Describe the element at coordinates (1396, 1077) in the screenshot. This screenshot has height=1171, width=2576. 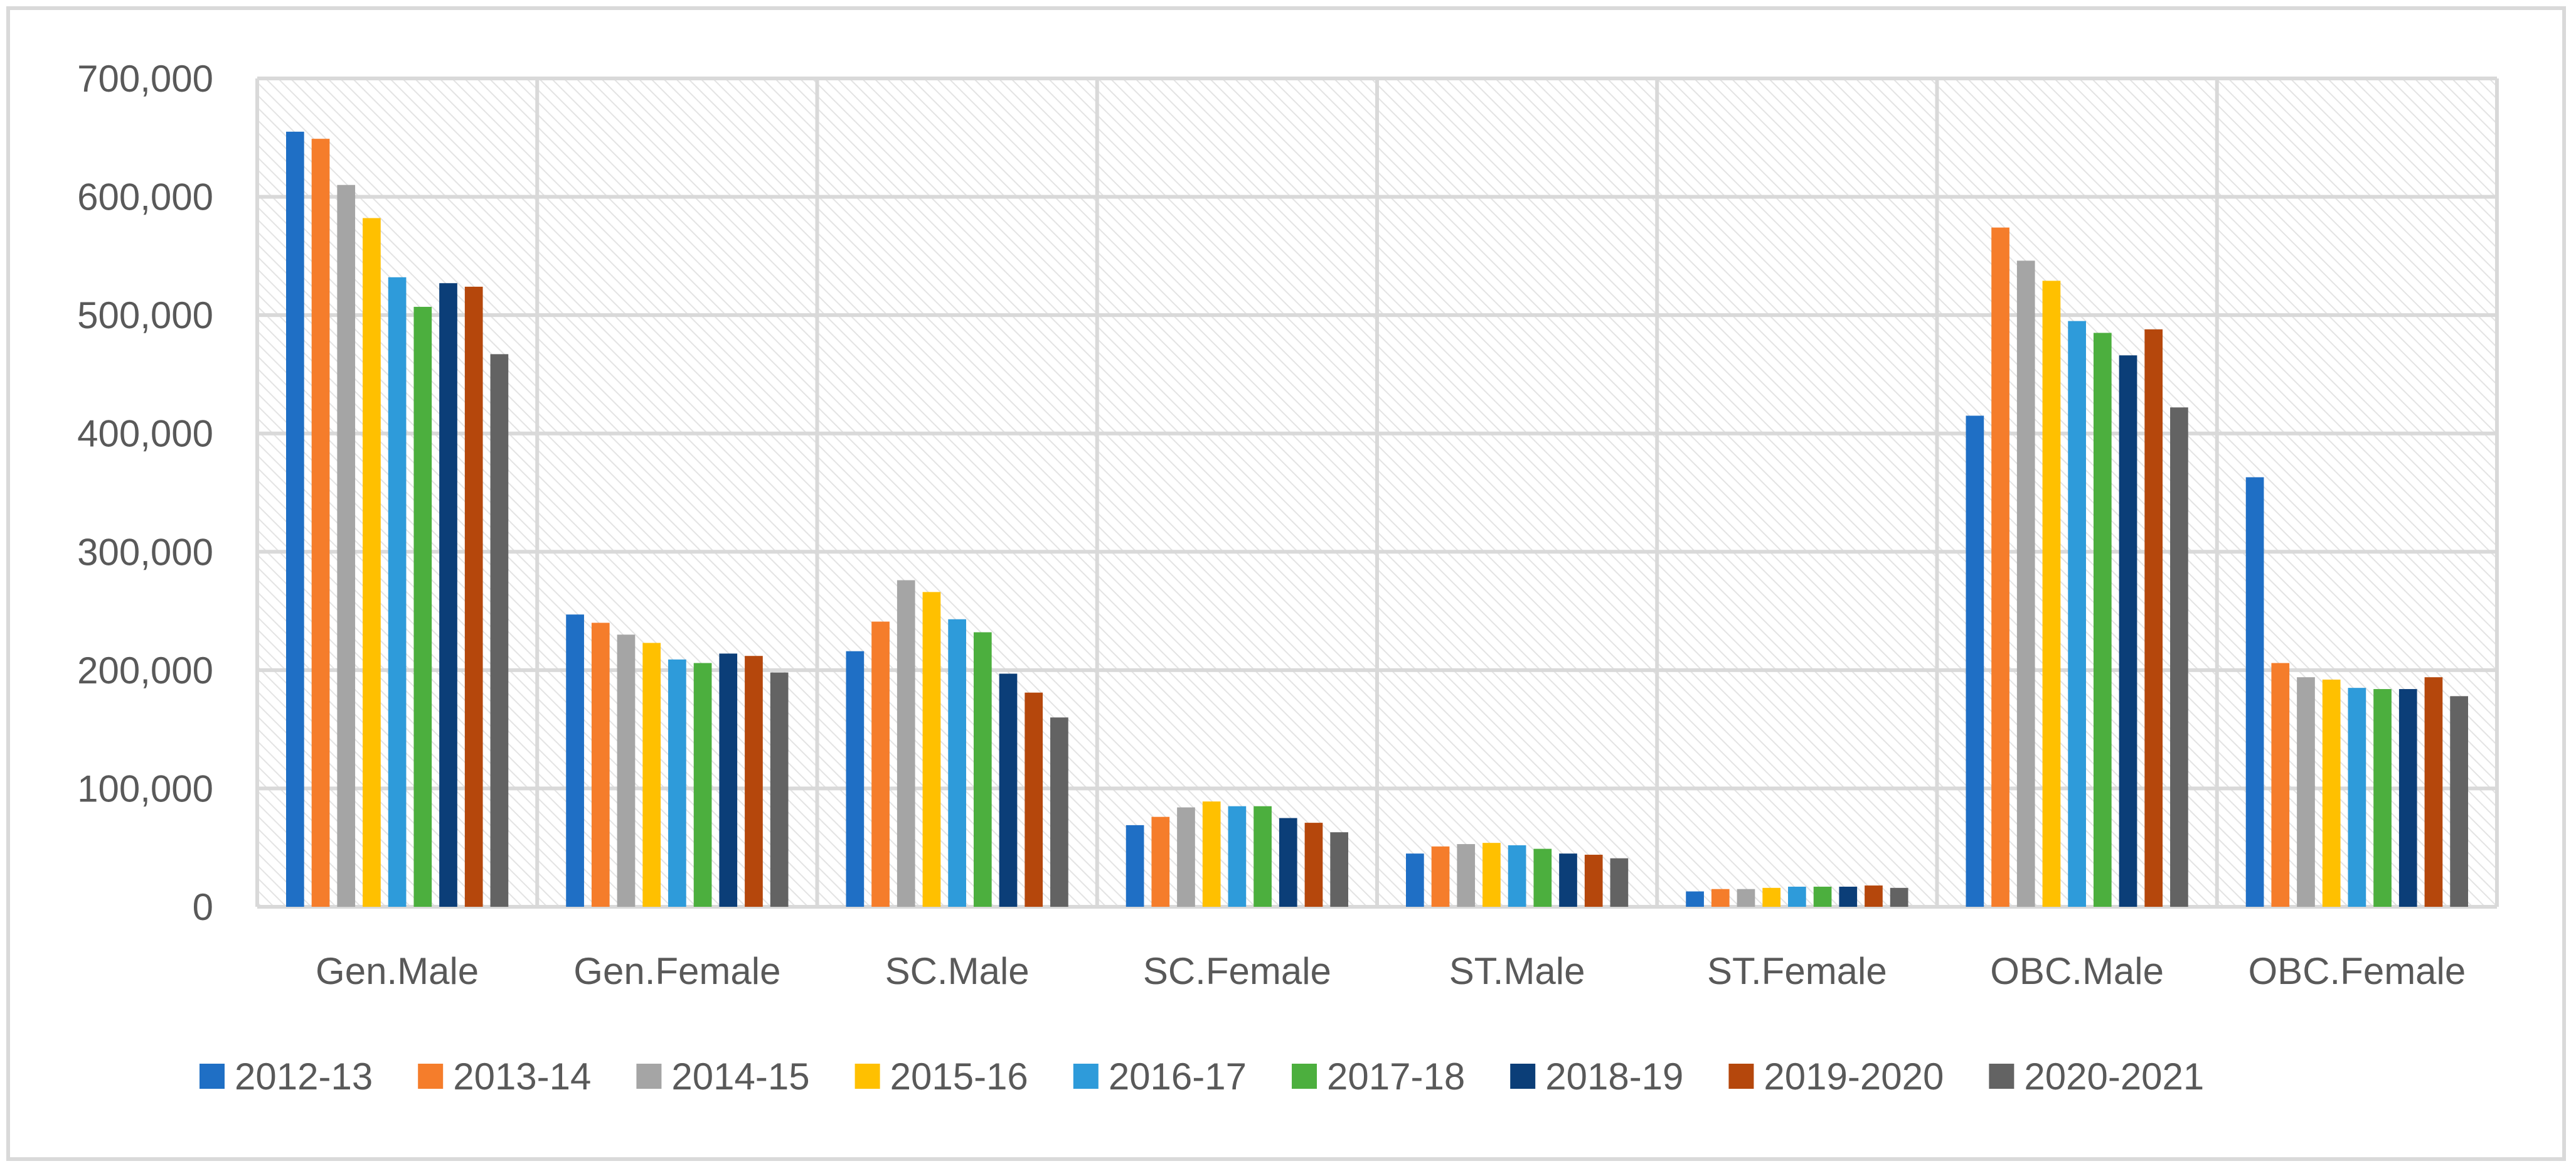
I see `legend-label: 2017-18` at that location.